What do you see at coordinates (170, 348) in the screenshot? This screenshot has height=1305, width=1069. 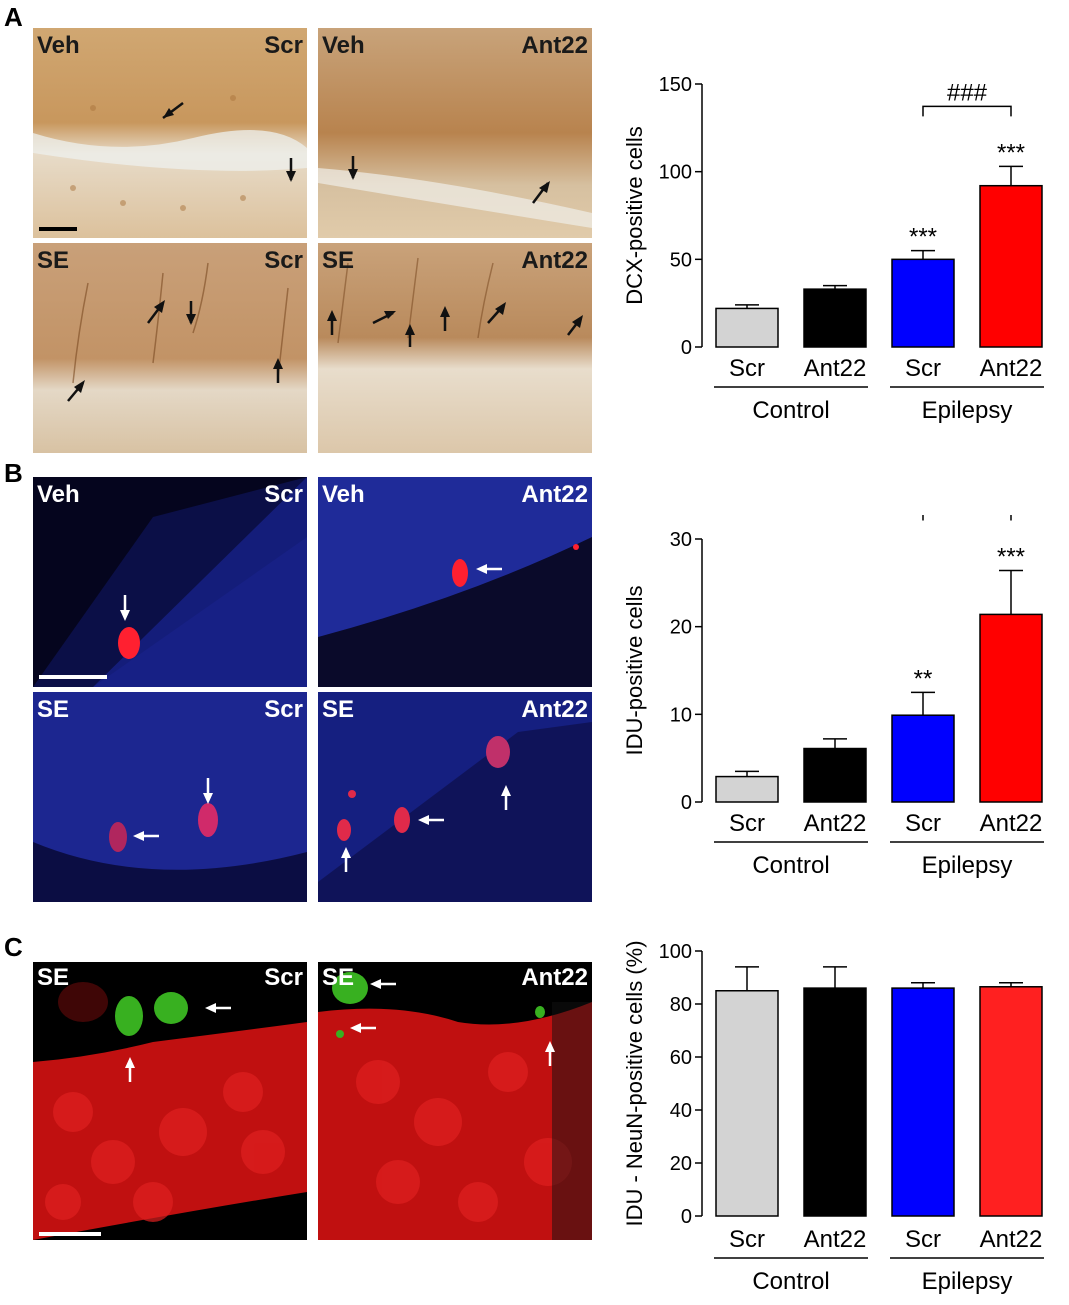 I see `micrograph-dcx-se-scr: SE Scr` at bounding box center [170, 348].